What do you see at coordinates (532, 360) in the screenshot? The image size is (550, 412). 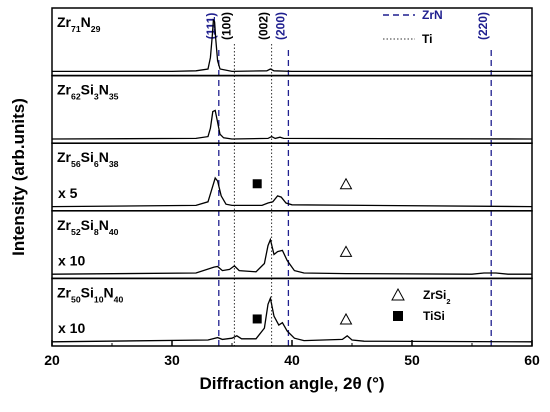 I see `x-tick-label-4: 60` at bounding box center [532, 360].